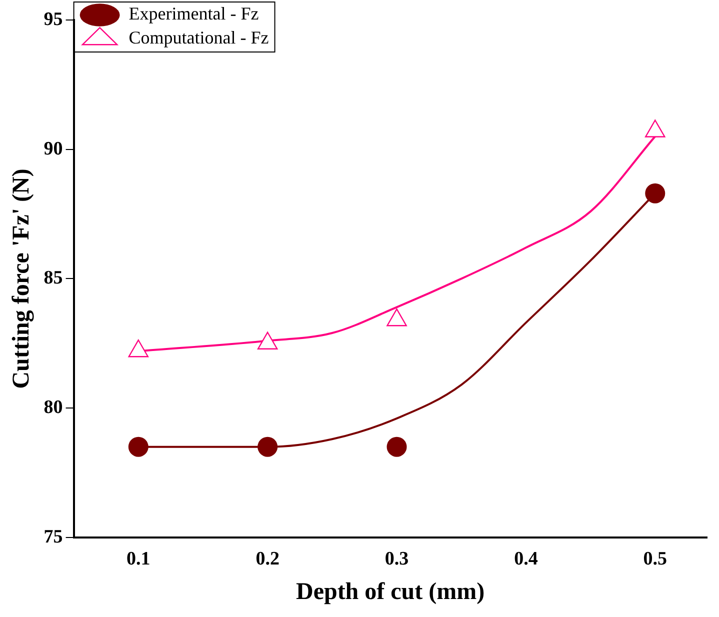 The height and width of the screenshot is (617, 719). Describe the element at coordinates (138, 559) in the screenshot. I see `x-tick-label: 0.1` at that location.